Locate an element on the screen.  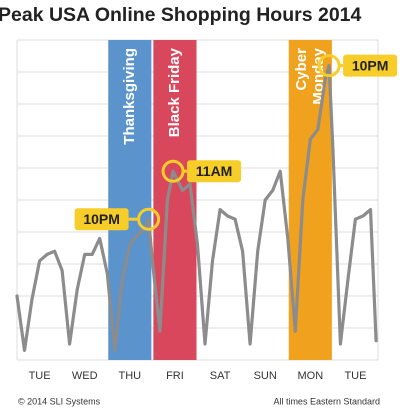
band-label: Thanksgiving is located at coordinates (129, 96).